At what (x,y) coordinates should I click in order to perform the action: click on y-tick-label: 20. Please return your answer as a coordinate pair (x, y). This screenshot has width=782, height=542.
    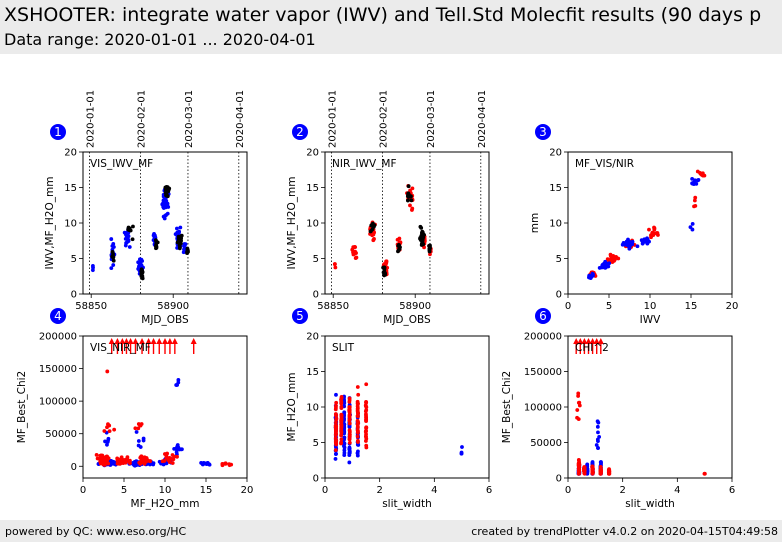
    Looking at the image, I should click on (555, 153).